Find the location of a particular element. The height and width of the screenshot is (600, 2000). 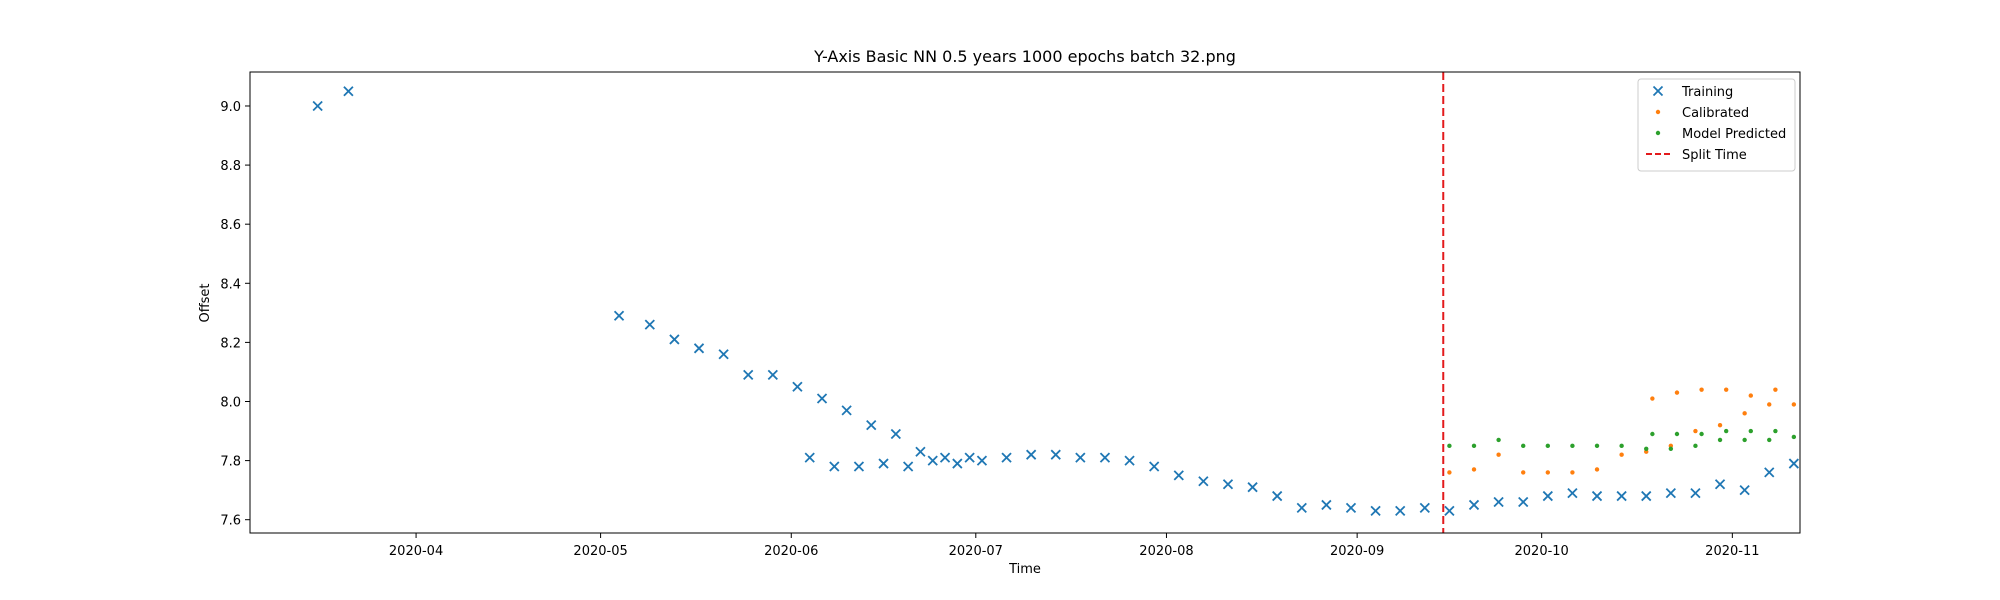

x-tick-label: 2020-09 is located at coordinates (1357, 551).